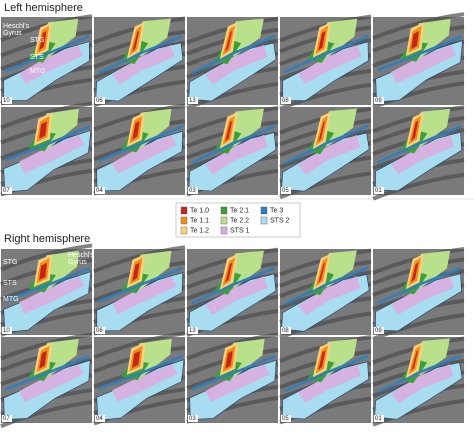 The height and width of the screenshot is (439, 474). I want to click on panel-label: 10, so click(6, 331).